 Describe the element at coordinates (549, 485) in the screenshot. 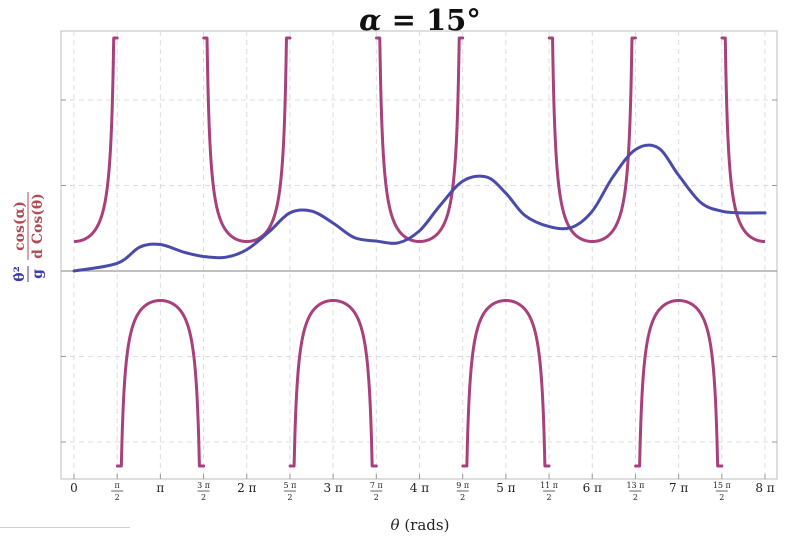

I see `x-tick-label-num: 11 π` at that location.